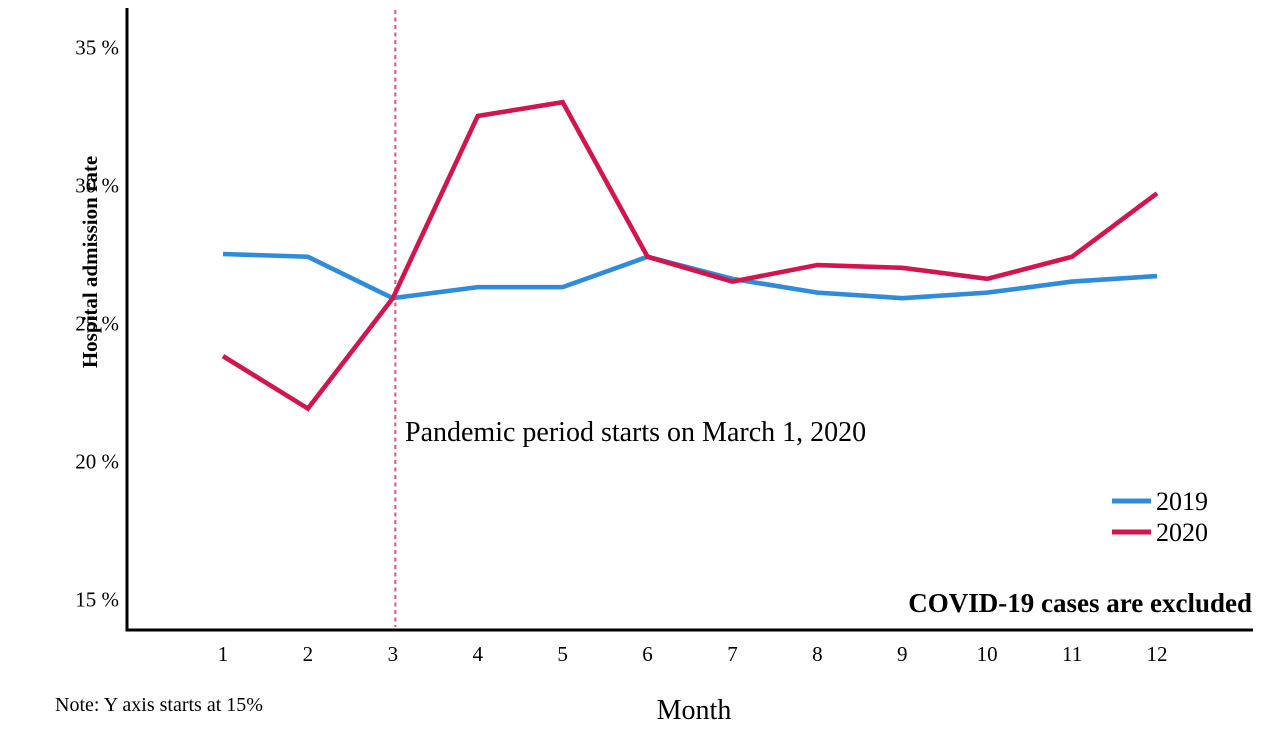 This screenshot has width=1270, height=741. Describe the element at coordinates (1182, 532) in the screenshot. I see `legend-label-2020: 2020` at that location.